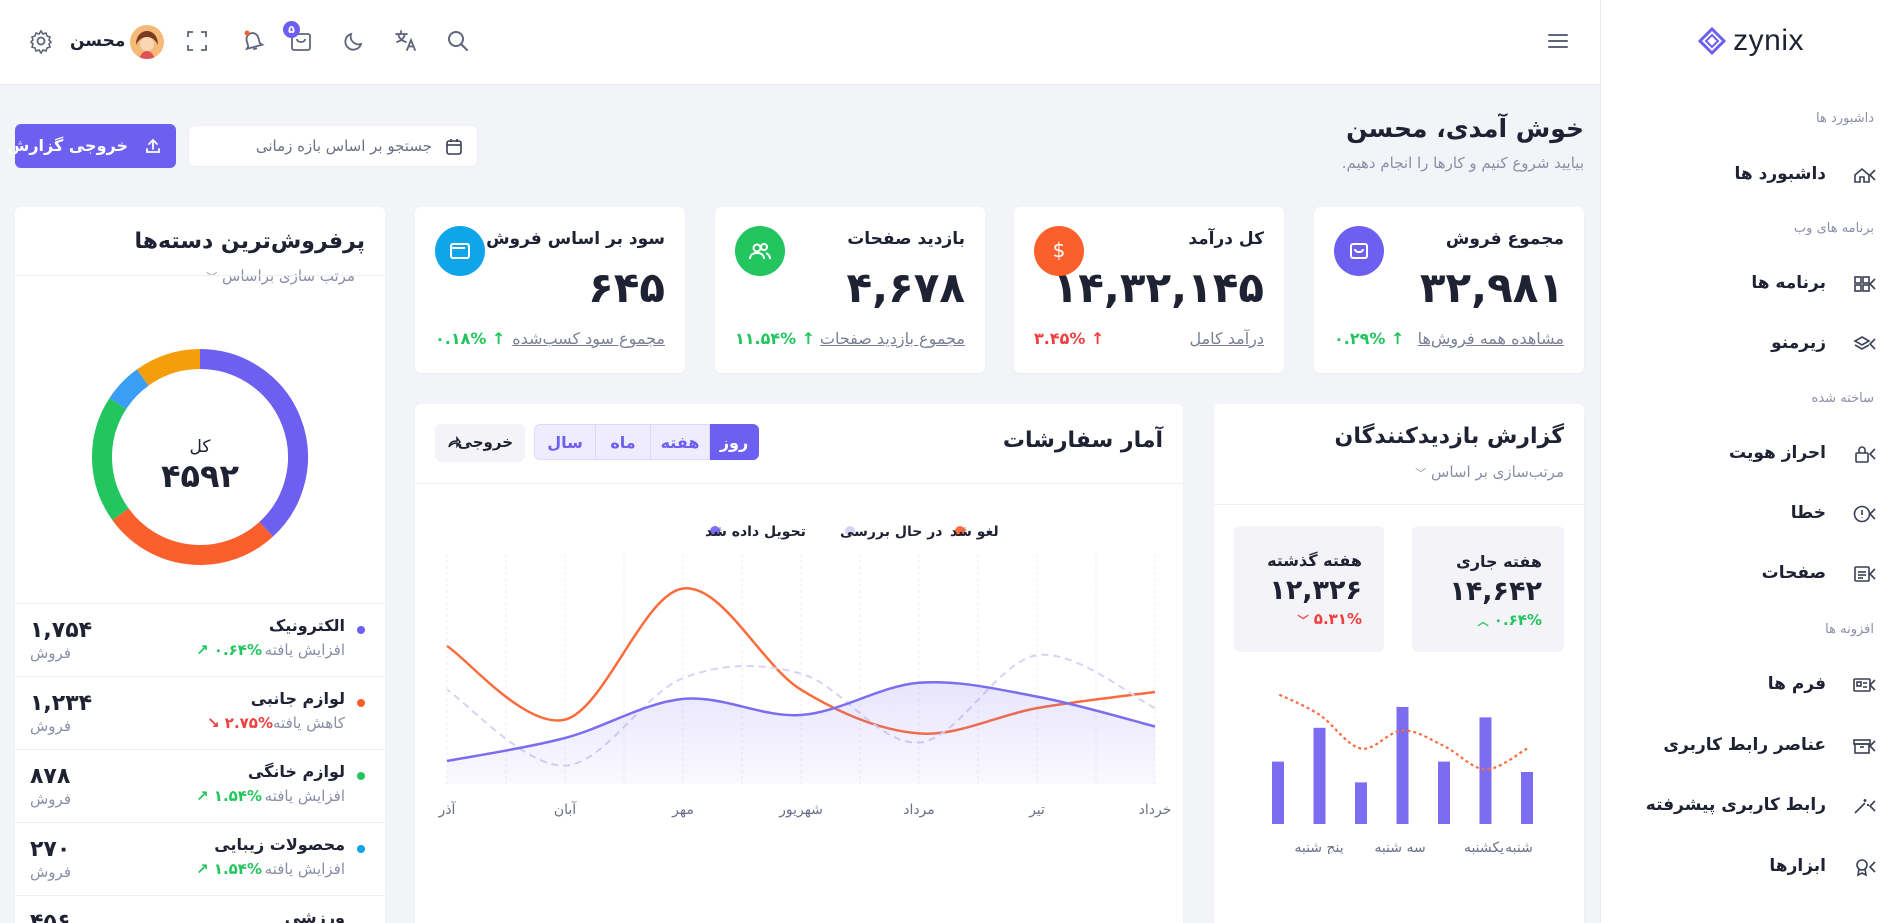 The height and width of the screenshot is (923, 1898). I want to click on visitors-title: گزارش بازدیدکنندگان, so click(1449, 436).